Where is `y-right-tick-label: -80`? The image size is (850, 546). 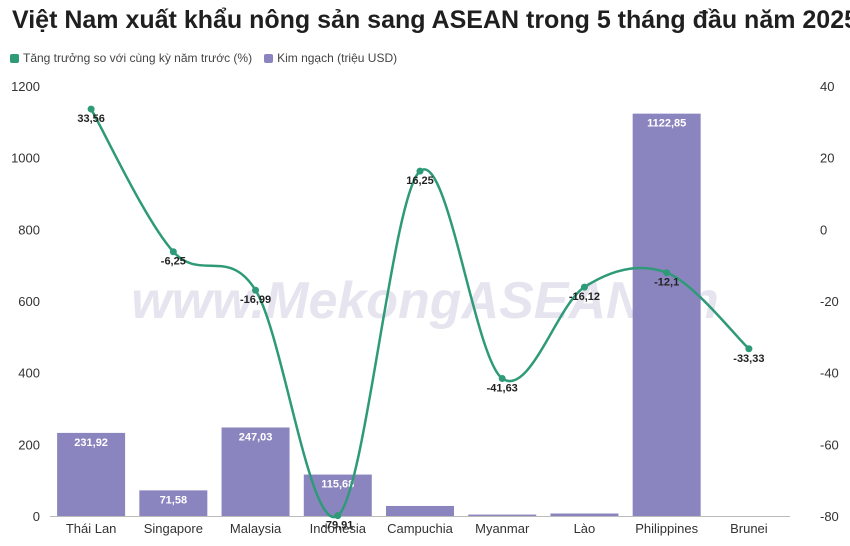
y-right-tick-label: -80 is located at coordinates (829, 516).